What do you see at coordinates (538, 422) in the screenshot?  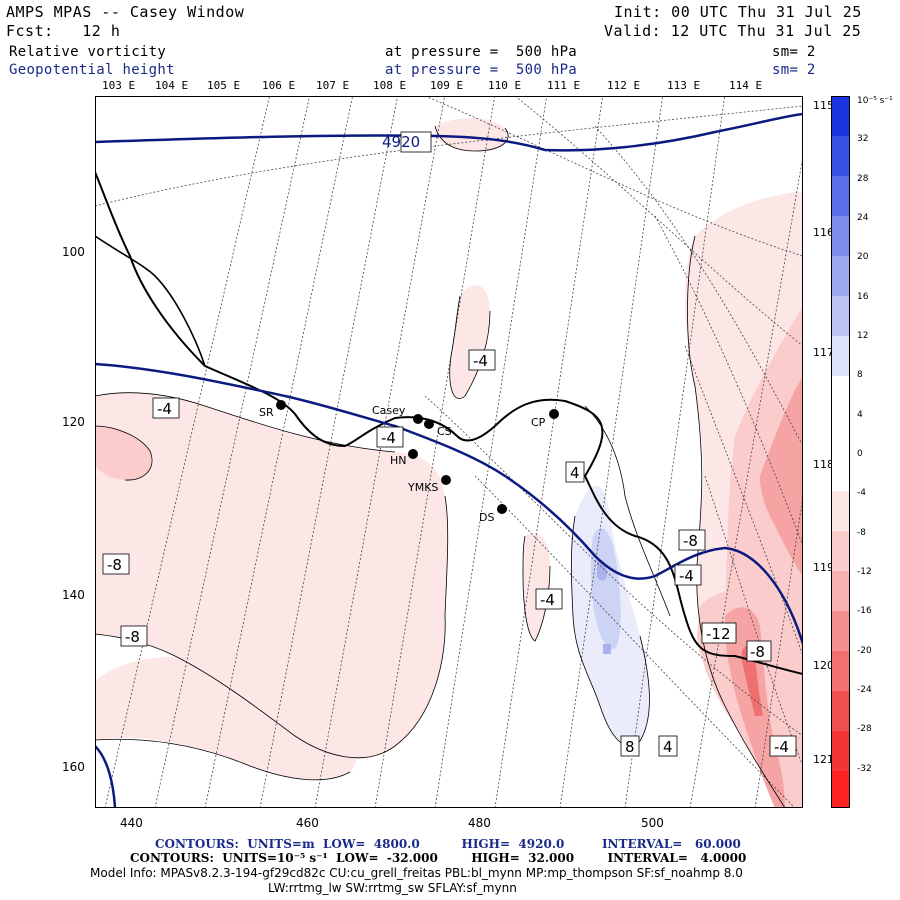 I see `svg-text: CP` at bounding box center [538, 422].